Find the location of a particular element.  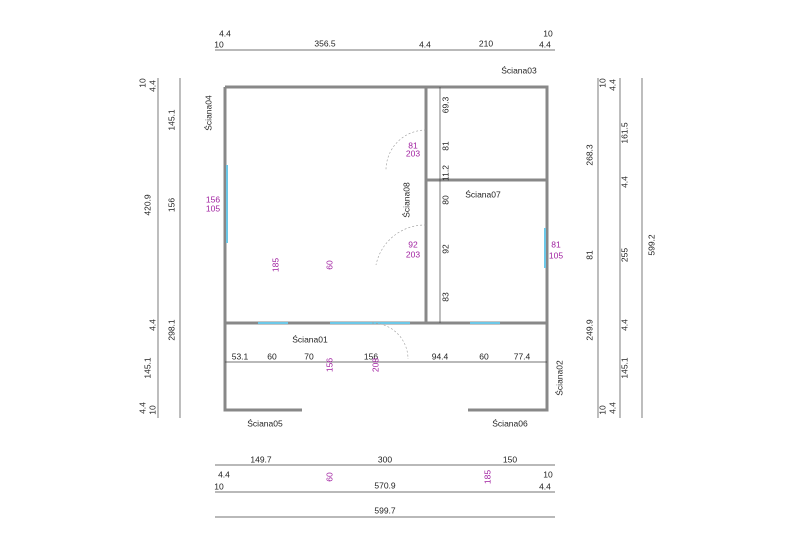

wall-label: Ściana03 is located at coordinates (519, 69).